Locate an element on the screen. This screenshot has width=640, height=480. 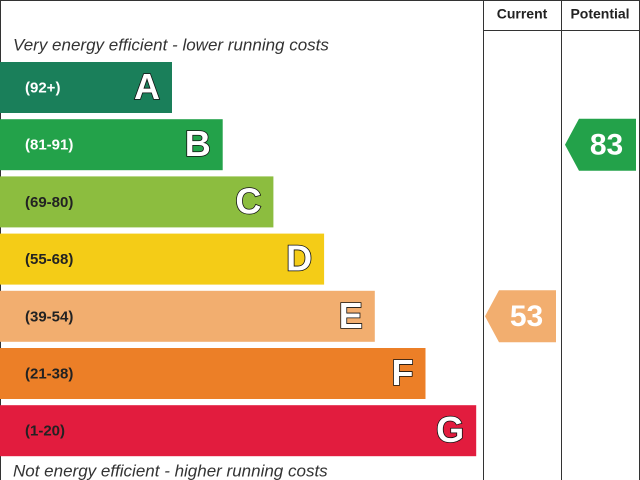
current-header: Current is located at coordinates (522, 14).